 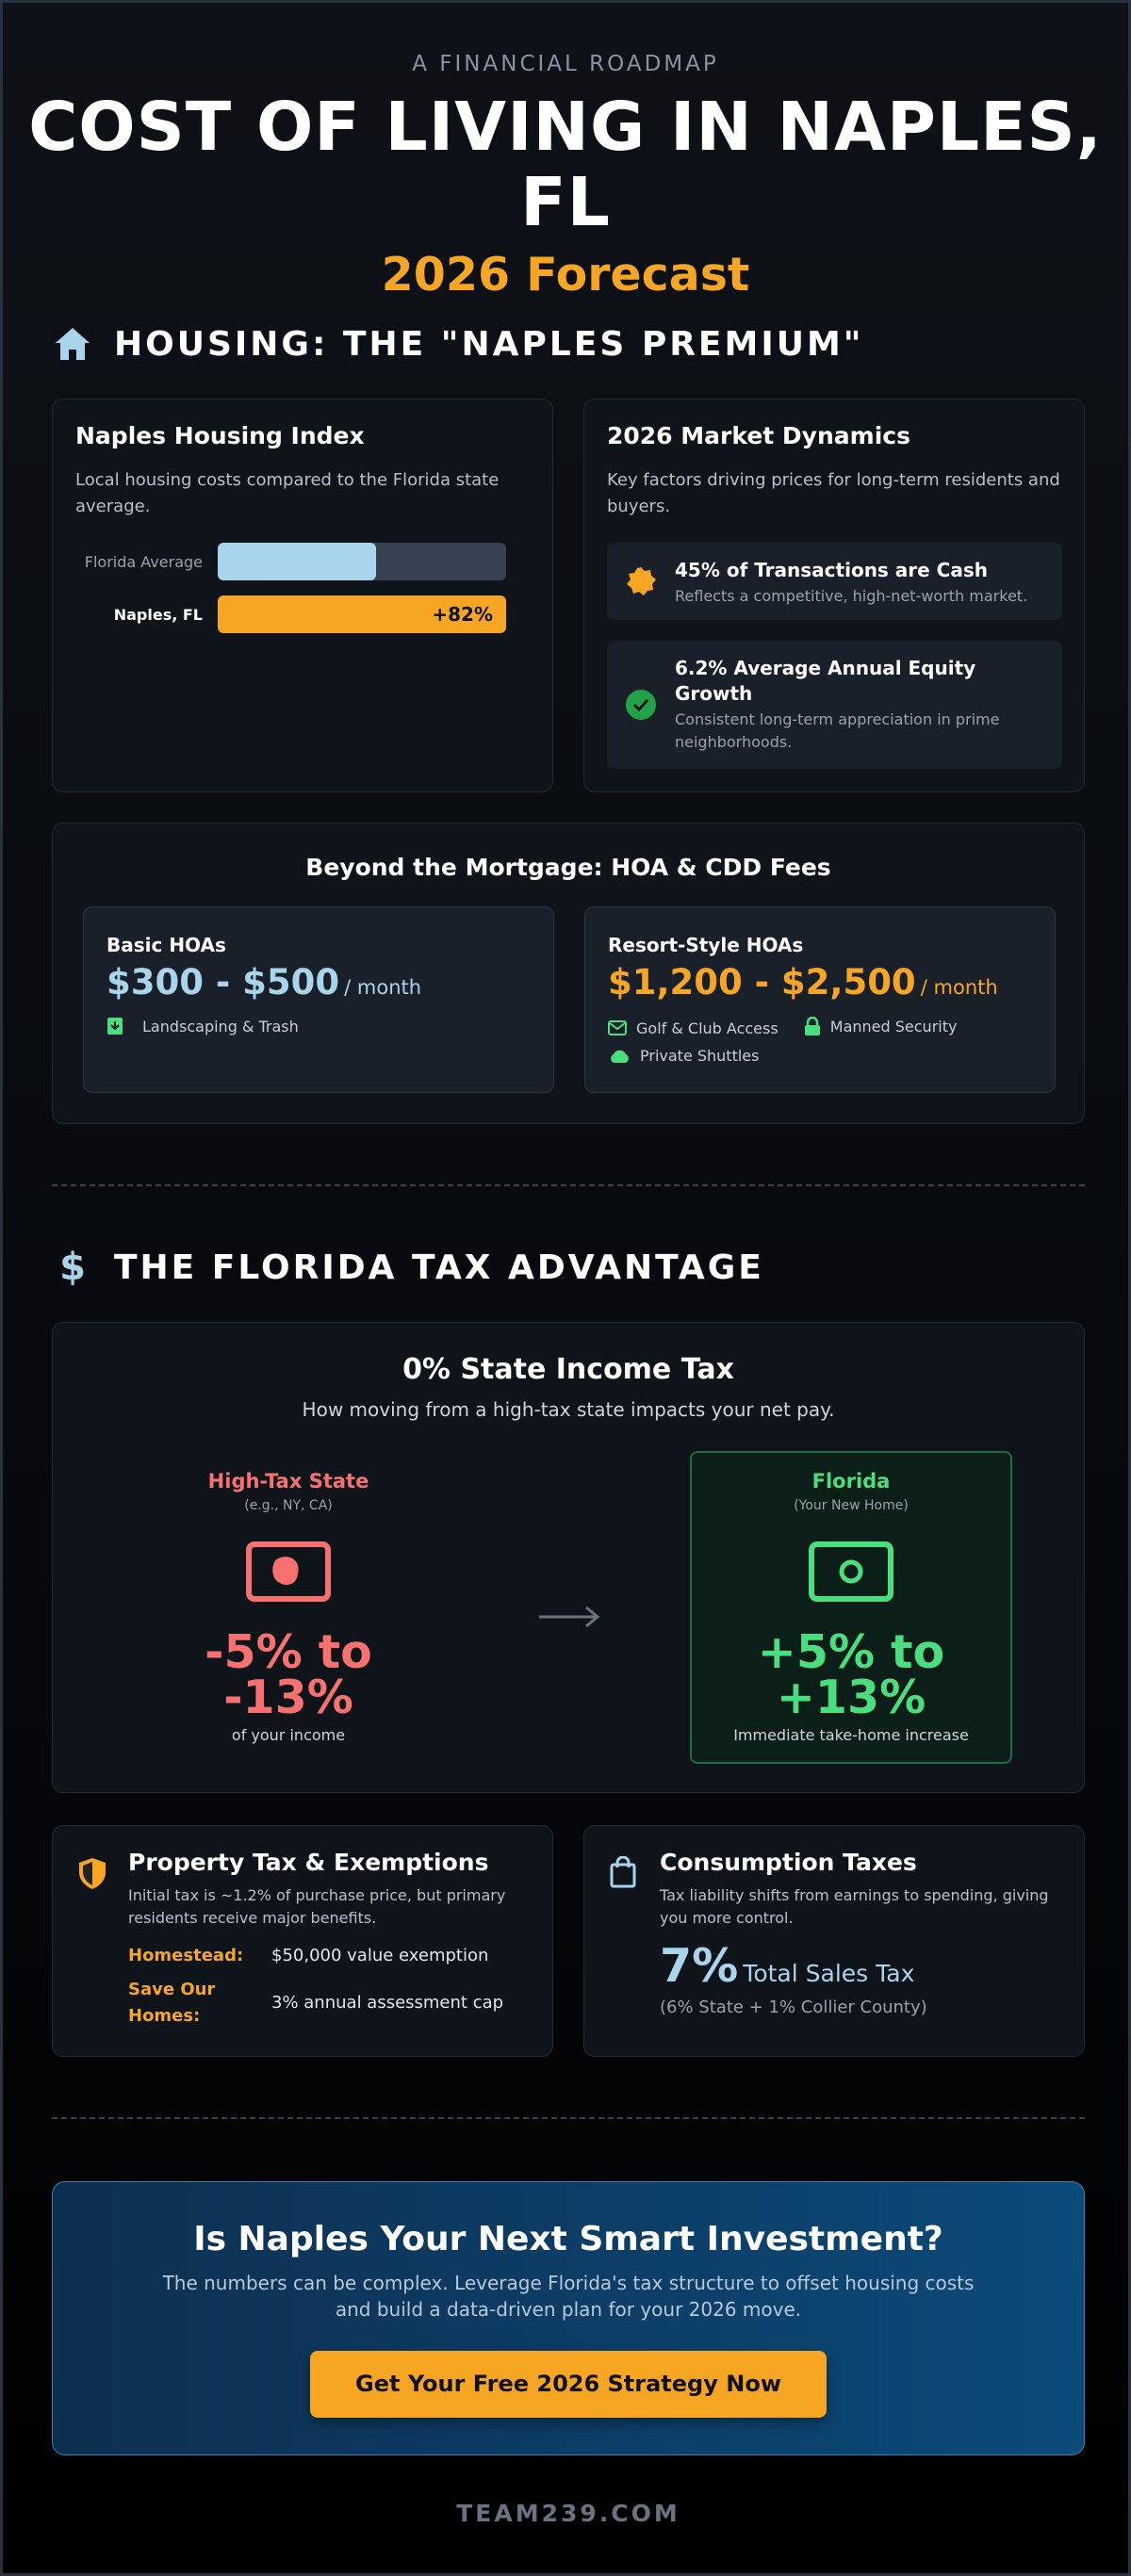 What do you see at coordinates (789, 1862) in the screenshot?
I see `consumption-tax-title: Consumption Taxes` at bounding box center [789, 1862].